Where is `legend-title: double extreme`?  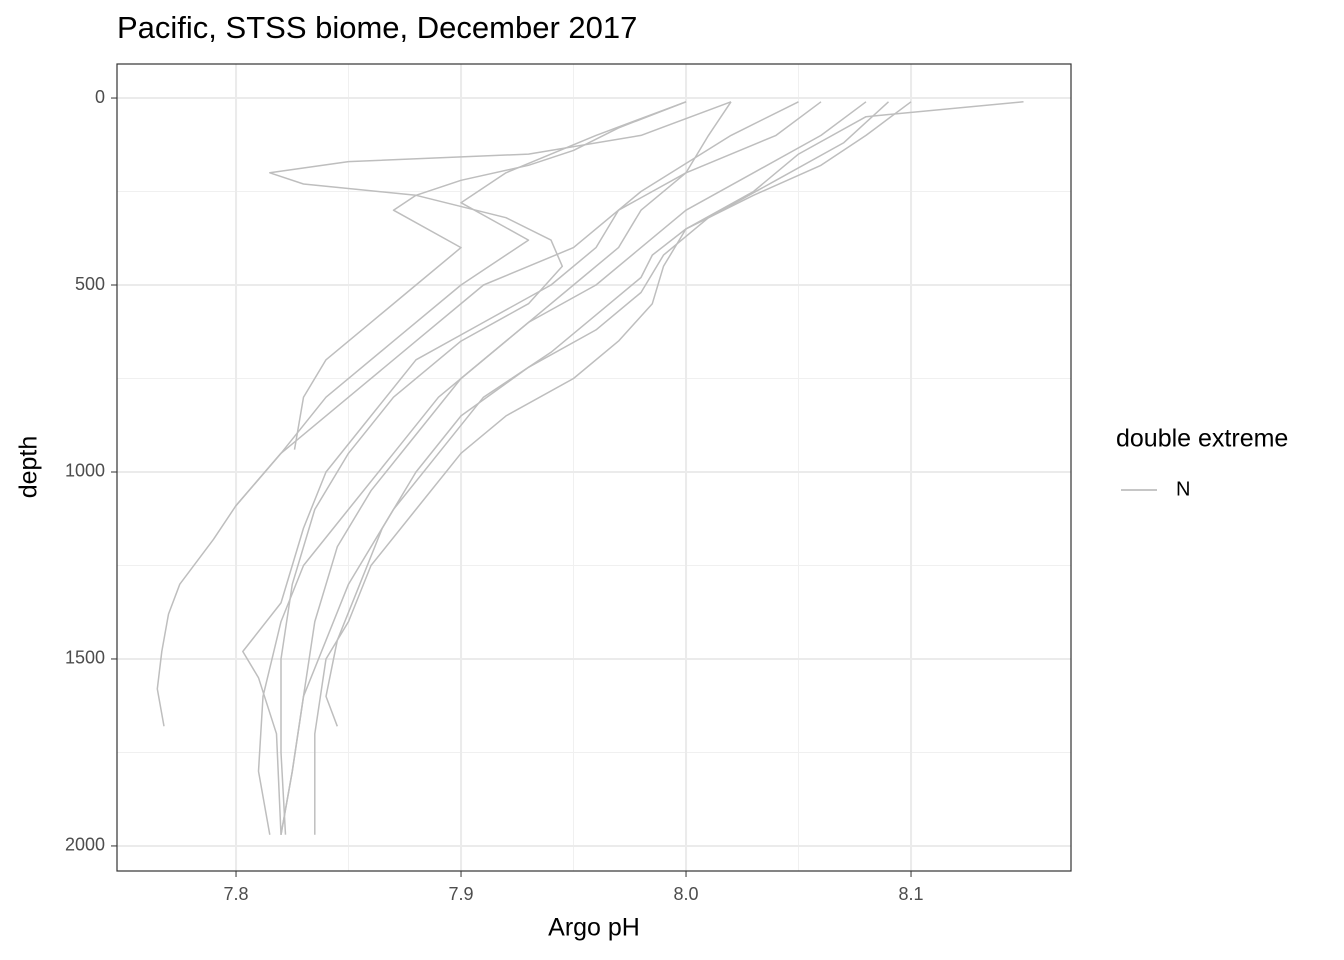
legend-title: double extreme is located at coordinates (1202, 439).